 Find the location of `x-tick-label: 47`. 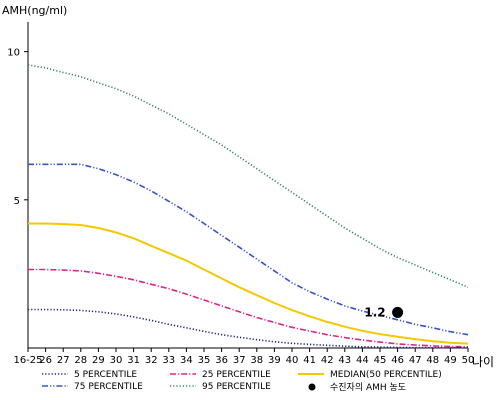

x-tick-label: 47 is located at coordinates (415, 360).